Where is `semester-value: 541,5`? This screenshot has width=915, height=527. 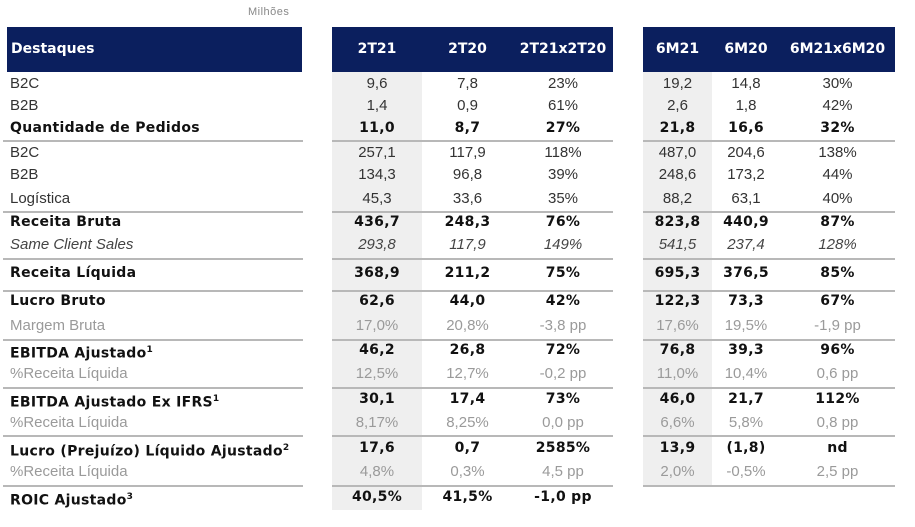 semester-value: 541,5 is located at coordinates (677, 244).